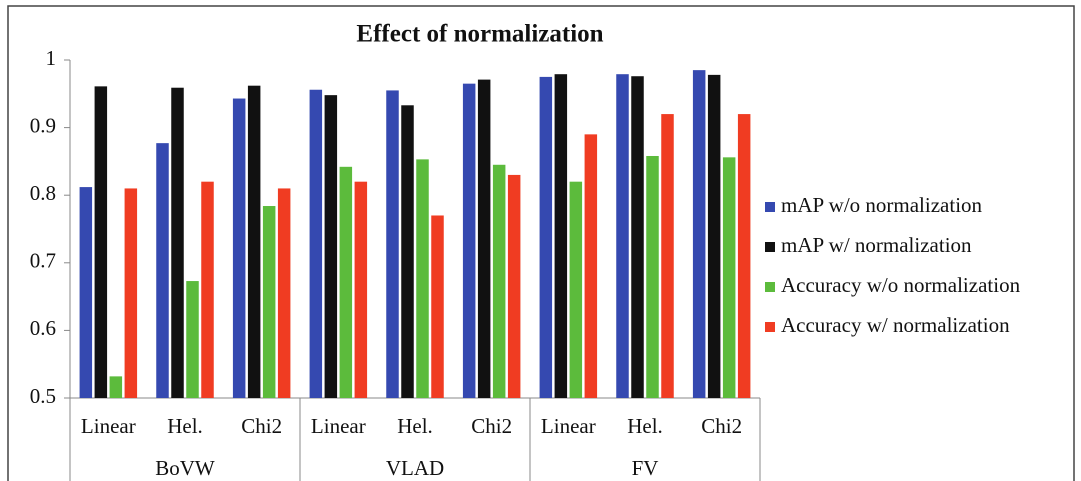 The image size is (1081, 481). Describe the element at coordinates (51, 58) in the screenshot. I see `y-tick-label: 1` at that location.